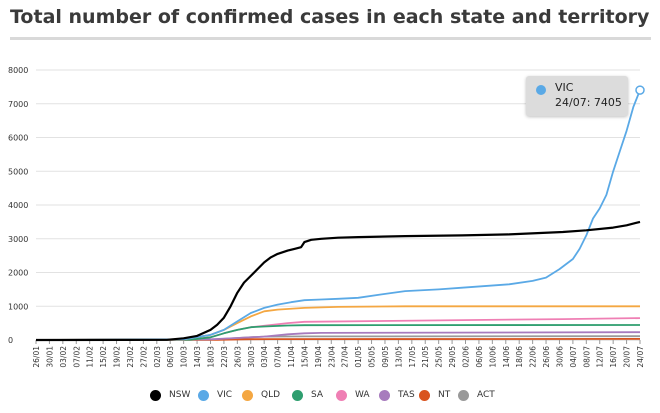  I want to click on y-tick-label: 5000, so click(18, 171).